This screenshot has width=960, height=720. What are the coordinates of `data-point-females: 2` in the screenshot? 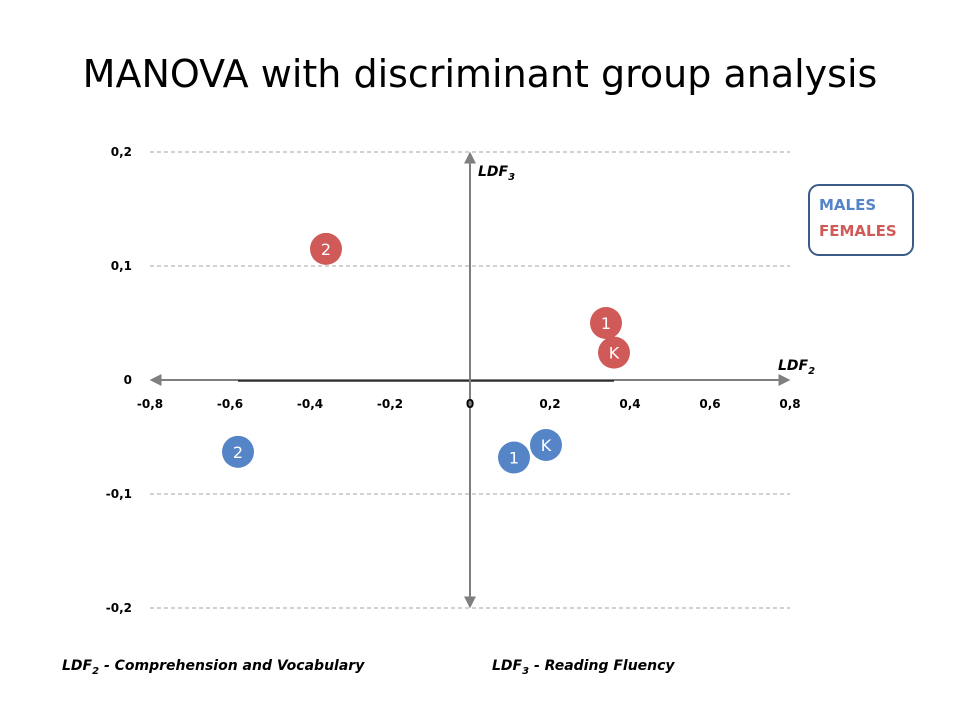 It's located at (326, 248).